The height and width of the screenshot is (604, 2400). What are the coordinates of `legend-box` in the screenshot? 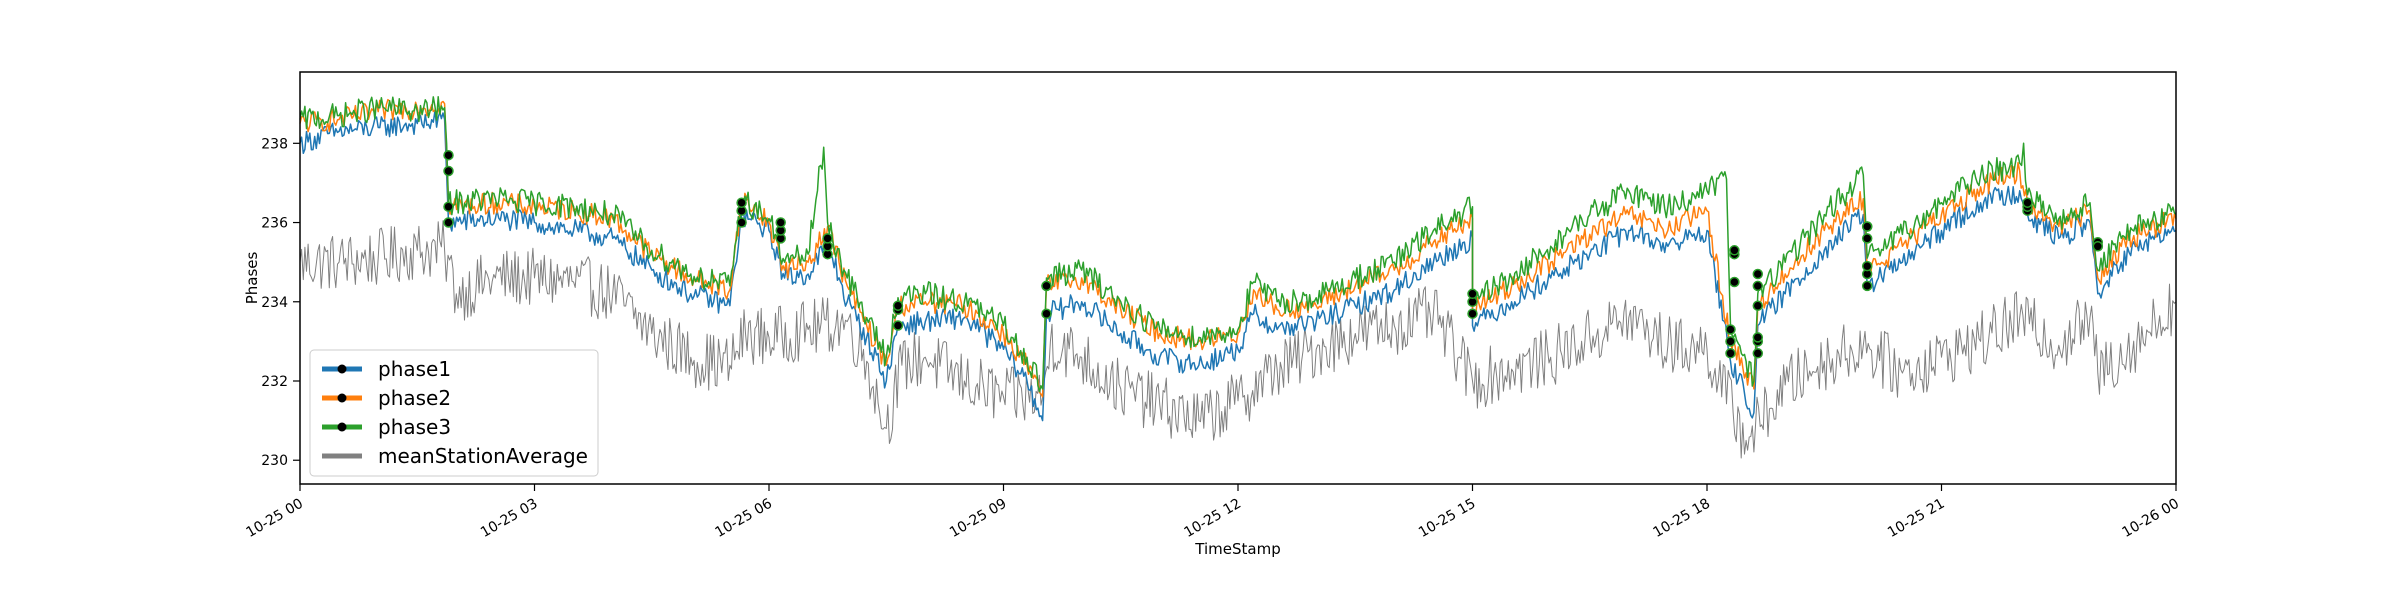 It's located at (454, 413).